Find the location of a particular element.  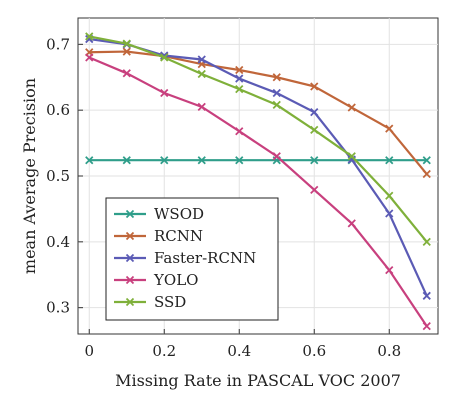

legend-item: SSD is located at coordinates (150, 302).